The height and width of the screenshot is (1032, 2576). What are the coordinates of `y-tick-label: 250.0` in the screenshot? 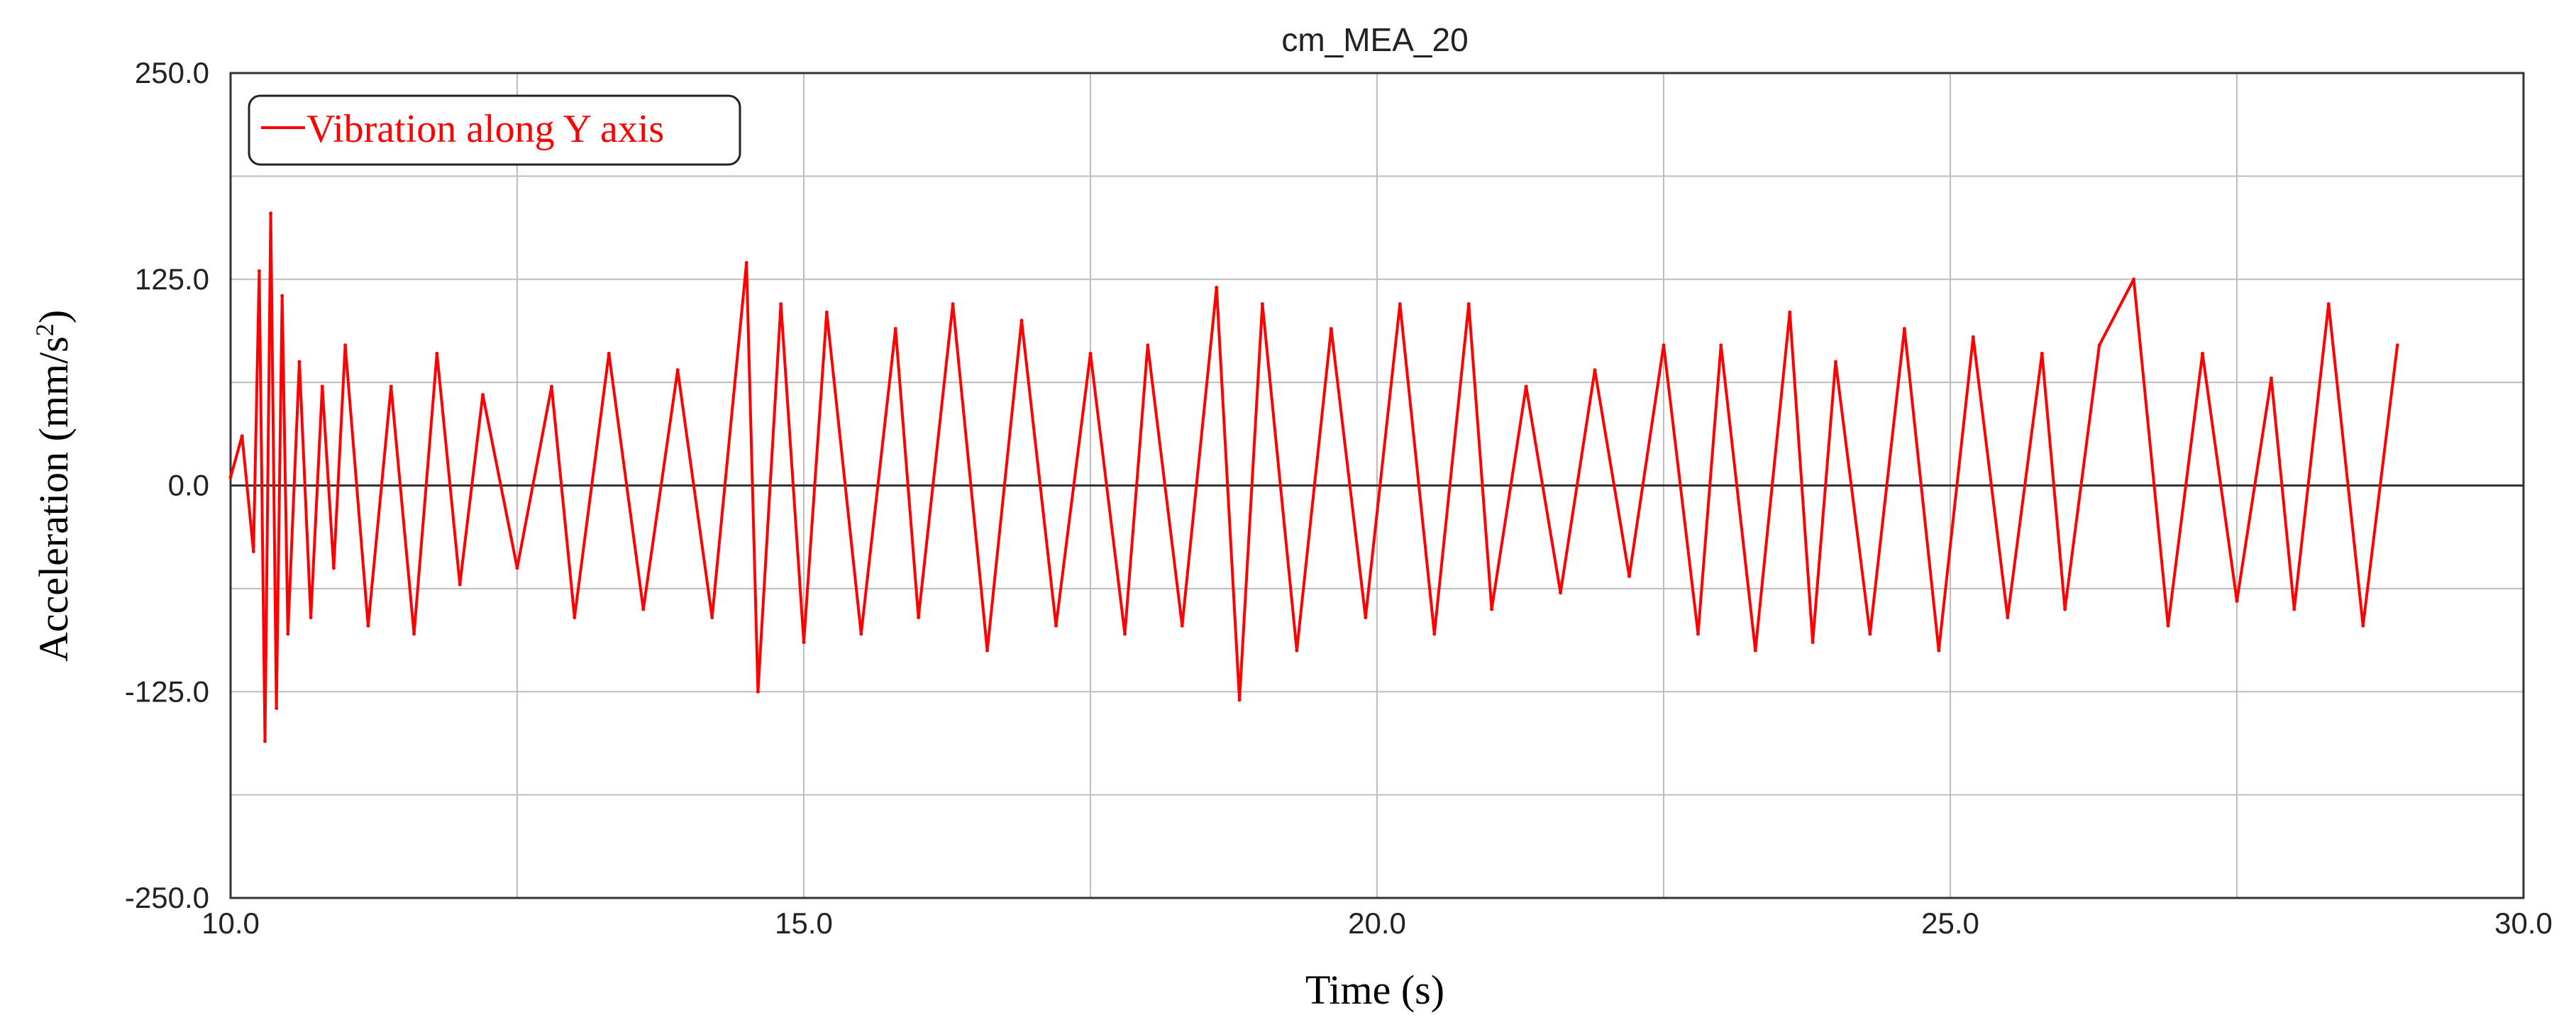 It's located at (172, 73).